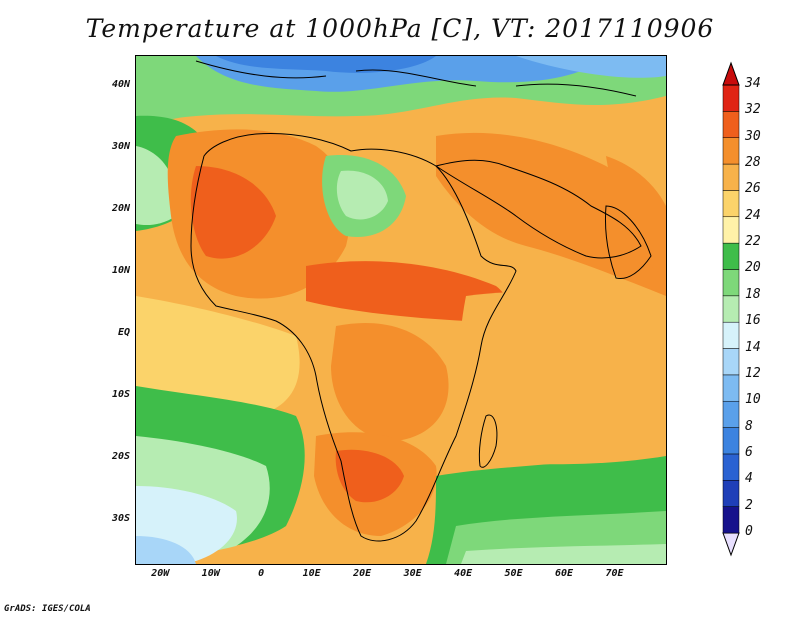 The width and height of the screenshot is (800, 618). What do you see at coordinates (753, 242) in the screenshot?
I see `colorbar-level-label: 22` at bounding box center [753, 242].